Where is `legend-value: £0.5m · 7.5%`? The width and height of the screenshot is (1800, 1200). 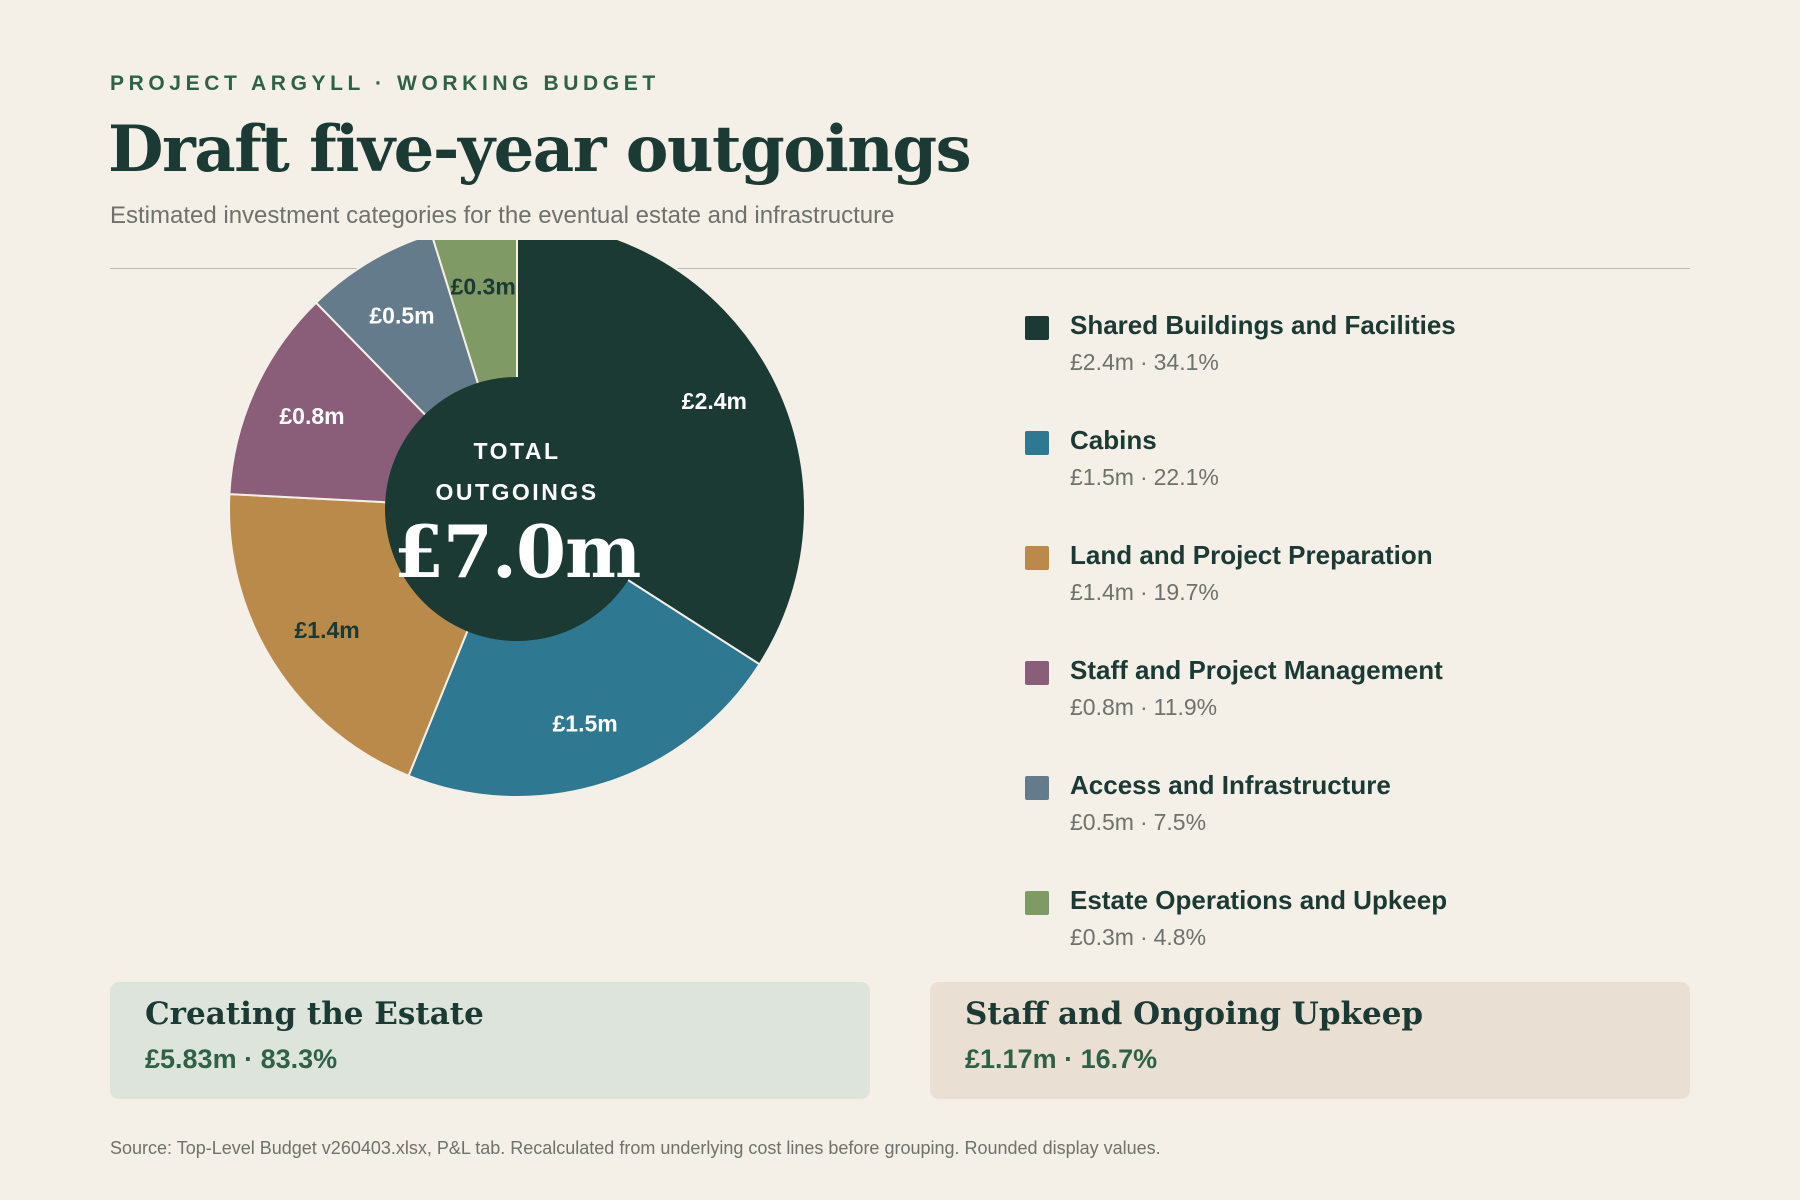 legend-value: £0.5m · 7.5% is located at coordinates (1138, 822).